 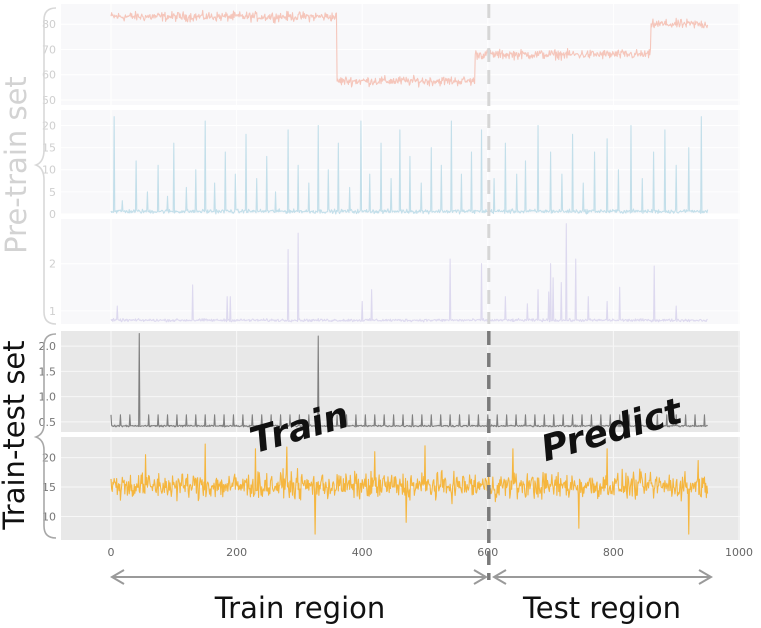 I want to click on y-tick-label: 50, so click(x=49, y=100).